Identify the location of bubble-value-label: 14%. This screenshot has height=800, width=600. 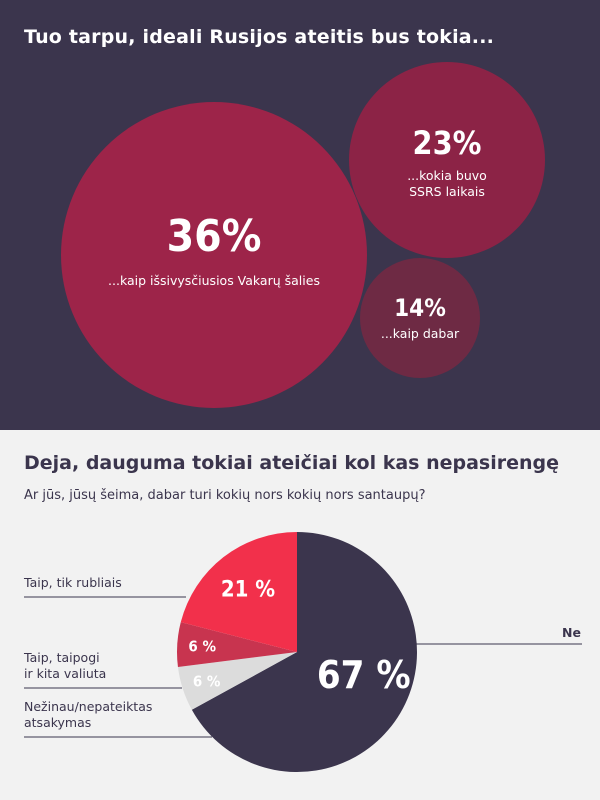
(420, 308).